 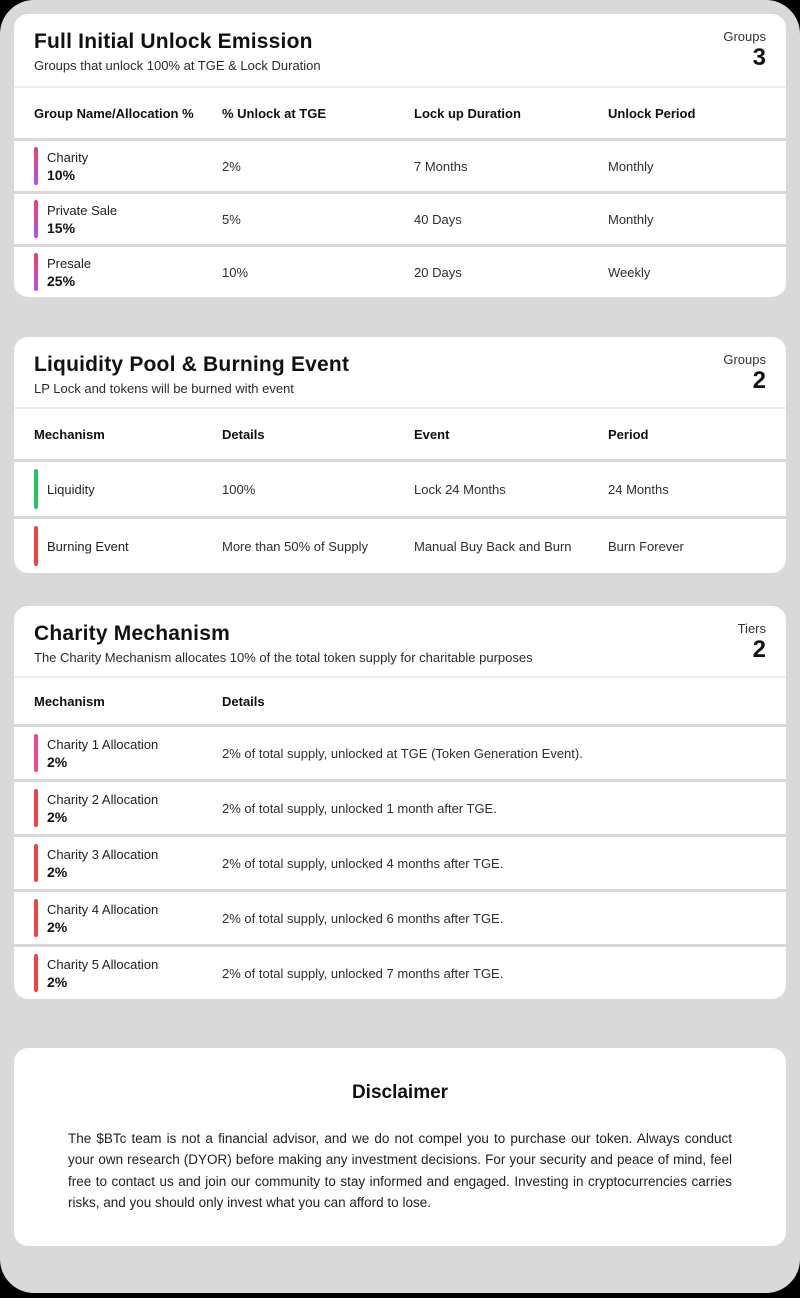 I want to click on column-header: Period, so click(x=628, y=434).